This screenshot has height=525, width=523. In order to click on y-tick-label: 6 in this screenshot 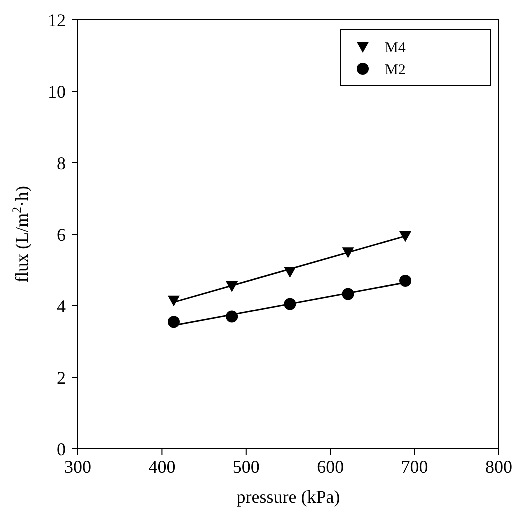, I will do `click(61, 234)`.